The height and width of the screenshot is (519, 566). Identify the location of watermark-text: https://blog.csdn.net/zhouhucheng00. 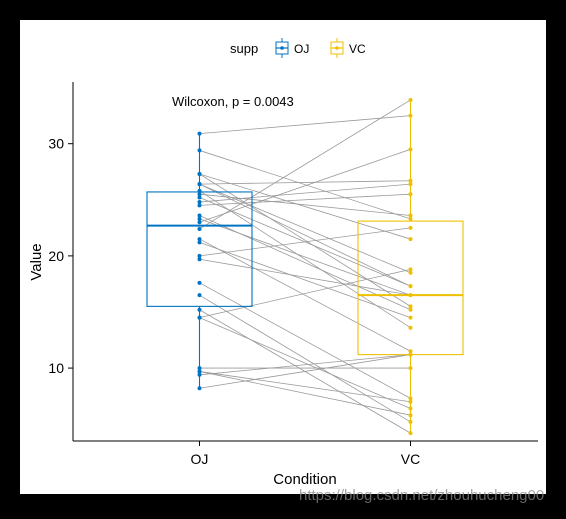
(421, 495).